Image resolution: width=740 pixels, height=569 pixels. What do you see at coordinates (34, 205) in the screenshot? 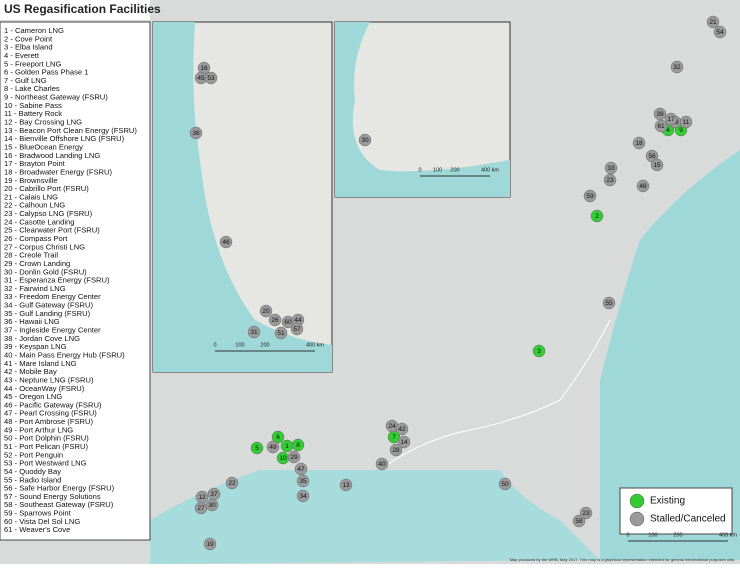
I see `facility-item: 22 - Calhoun LNG` at bounding box center [34, 205].